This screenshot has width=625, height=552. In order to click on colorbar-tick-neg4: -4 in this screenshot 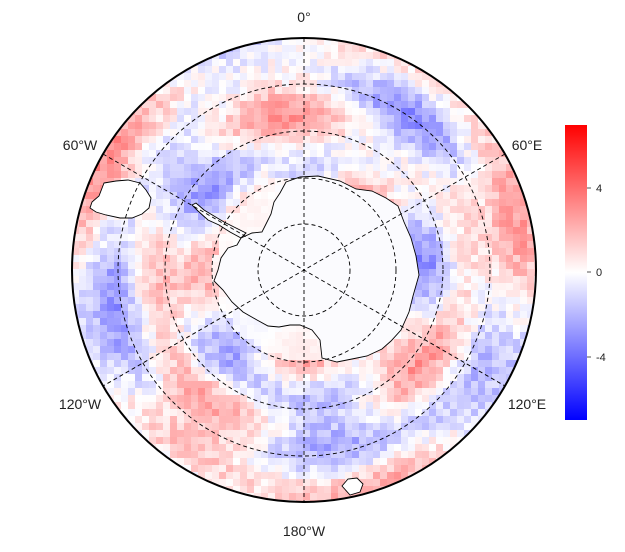, I will do `click(601, 358)`.